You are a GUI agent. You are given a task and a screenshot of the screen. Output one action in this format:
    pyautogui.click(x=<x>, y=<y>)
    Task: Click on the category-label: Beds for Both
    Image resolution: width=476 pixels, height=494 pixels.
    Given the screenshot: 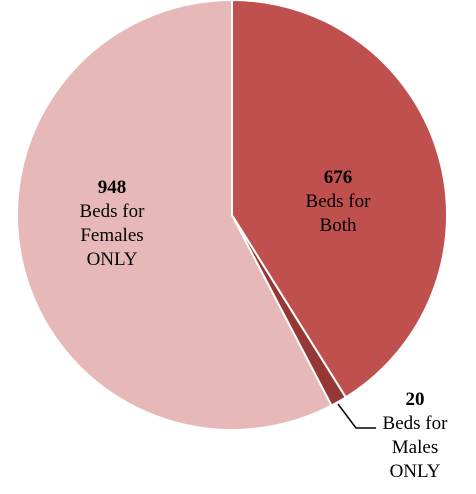 What is the action you would take?
    pyautogui.click(x=338, y=213)
    